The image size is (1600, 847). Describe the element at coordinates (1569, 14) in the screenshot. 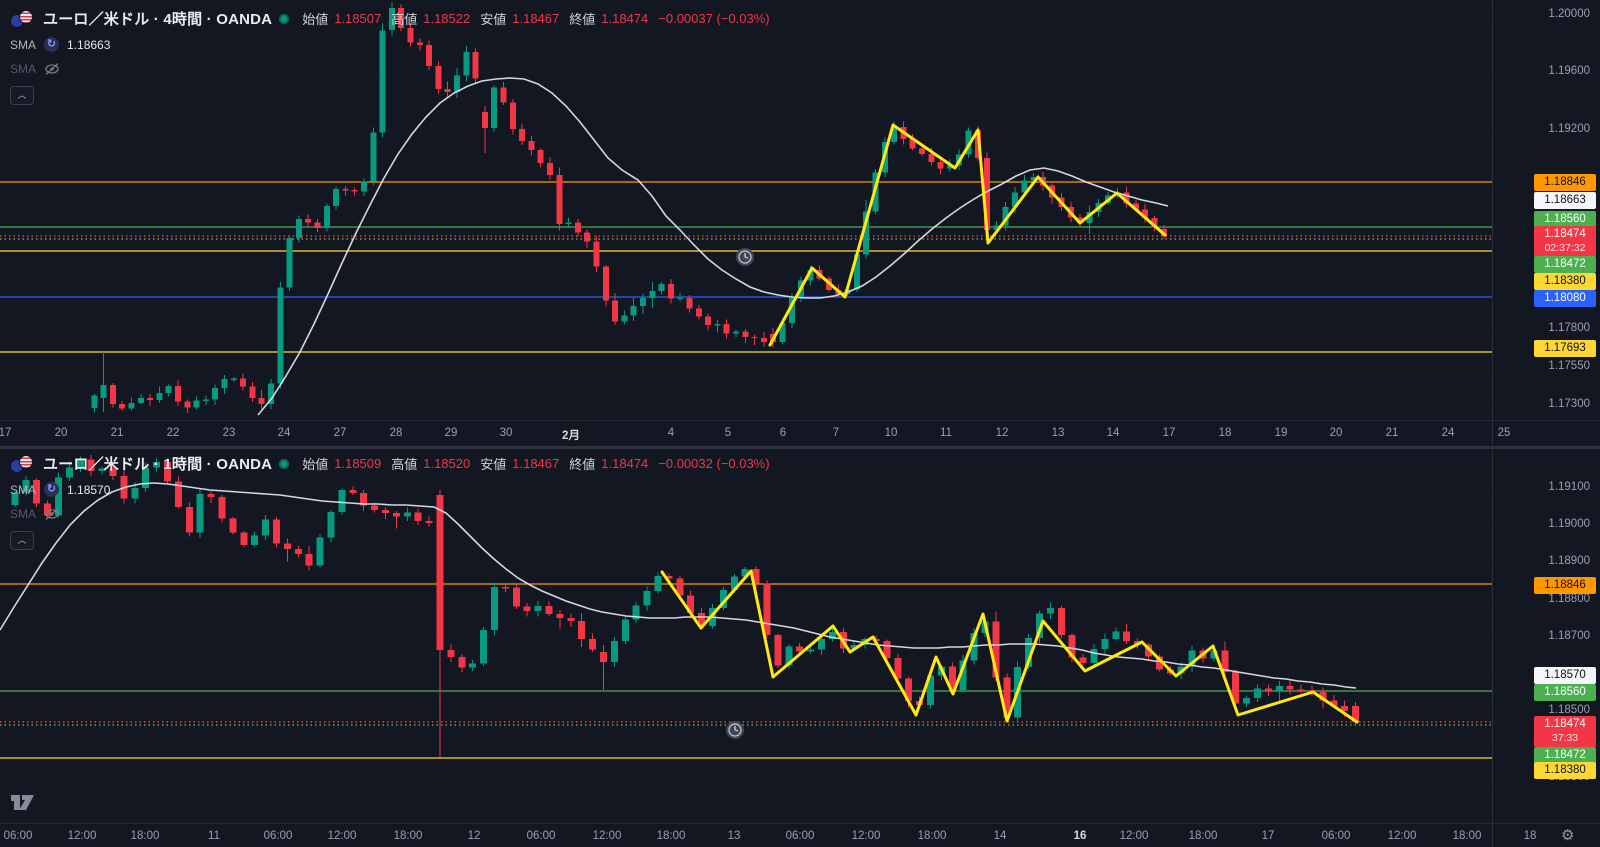

I see `y-tick-label: 1.20000` at that location.